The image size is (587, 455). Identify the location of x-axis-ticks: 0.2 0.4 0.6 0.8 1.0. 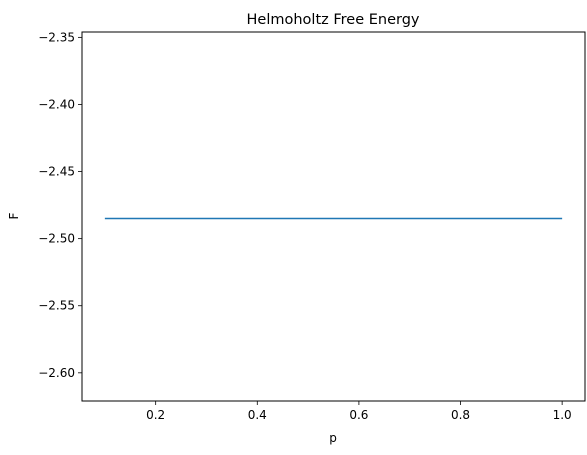
(359, 411).